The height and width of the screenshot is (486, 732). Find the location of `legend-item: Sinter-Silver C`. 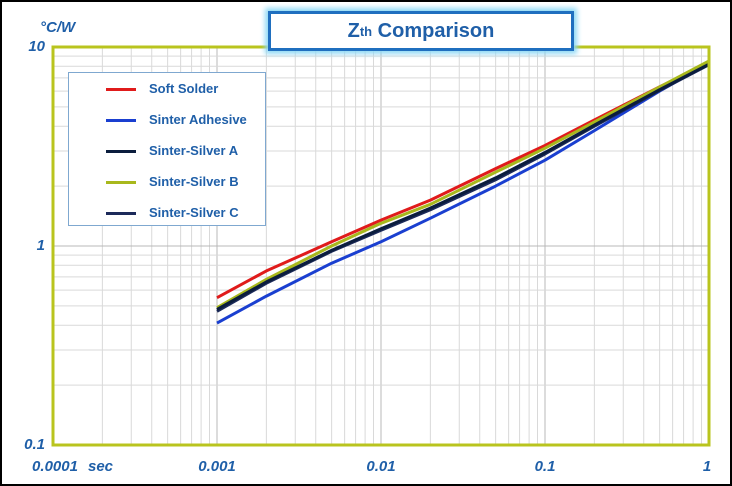

legend-item: Sinter-Silver C is located at coordinates (167, 213).